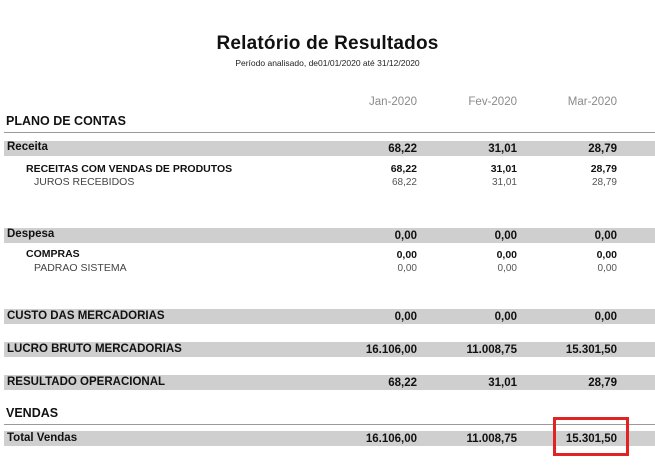 The height and width of the screenshot is (470, 655). Describe the element at coordinates (603, 169) in the screenshot. I see `receitas-group-mar: 28,79` at that location.